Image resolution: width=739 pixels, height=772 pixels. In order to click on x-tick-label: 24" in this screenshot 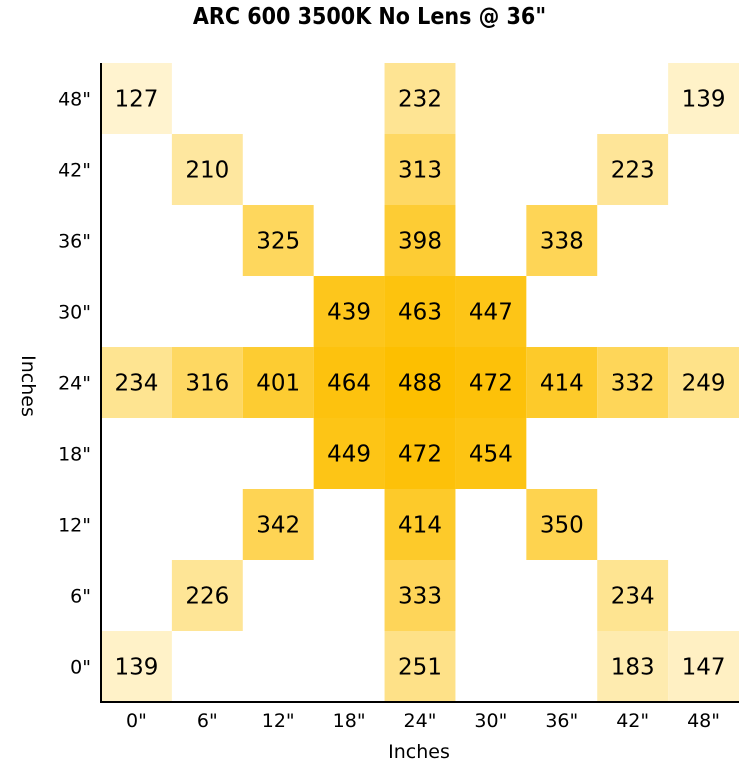, I will do `click(420, 721)`.